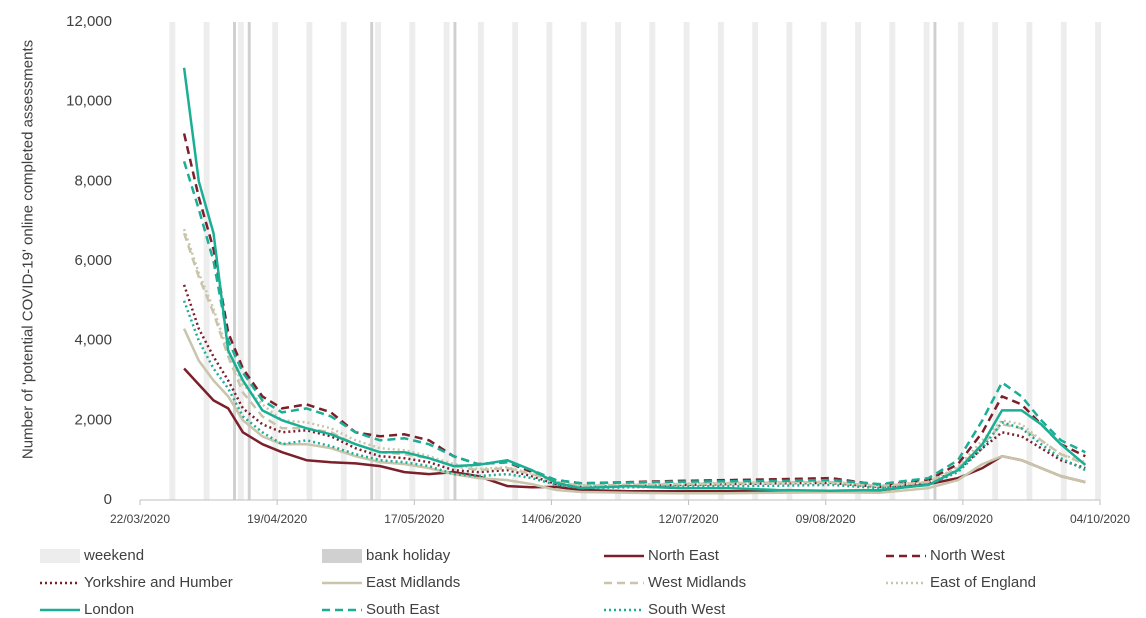 The width and height of the screenshot is (1146, 618). I want to click on legend-label: London, so click(109, 609).